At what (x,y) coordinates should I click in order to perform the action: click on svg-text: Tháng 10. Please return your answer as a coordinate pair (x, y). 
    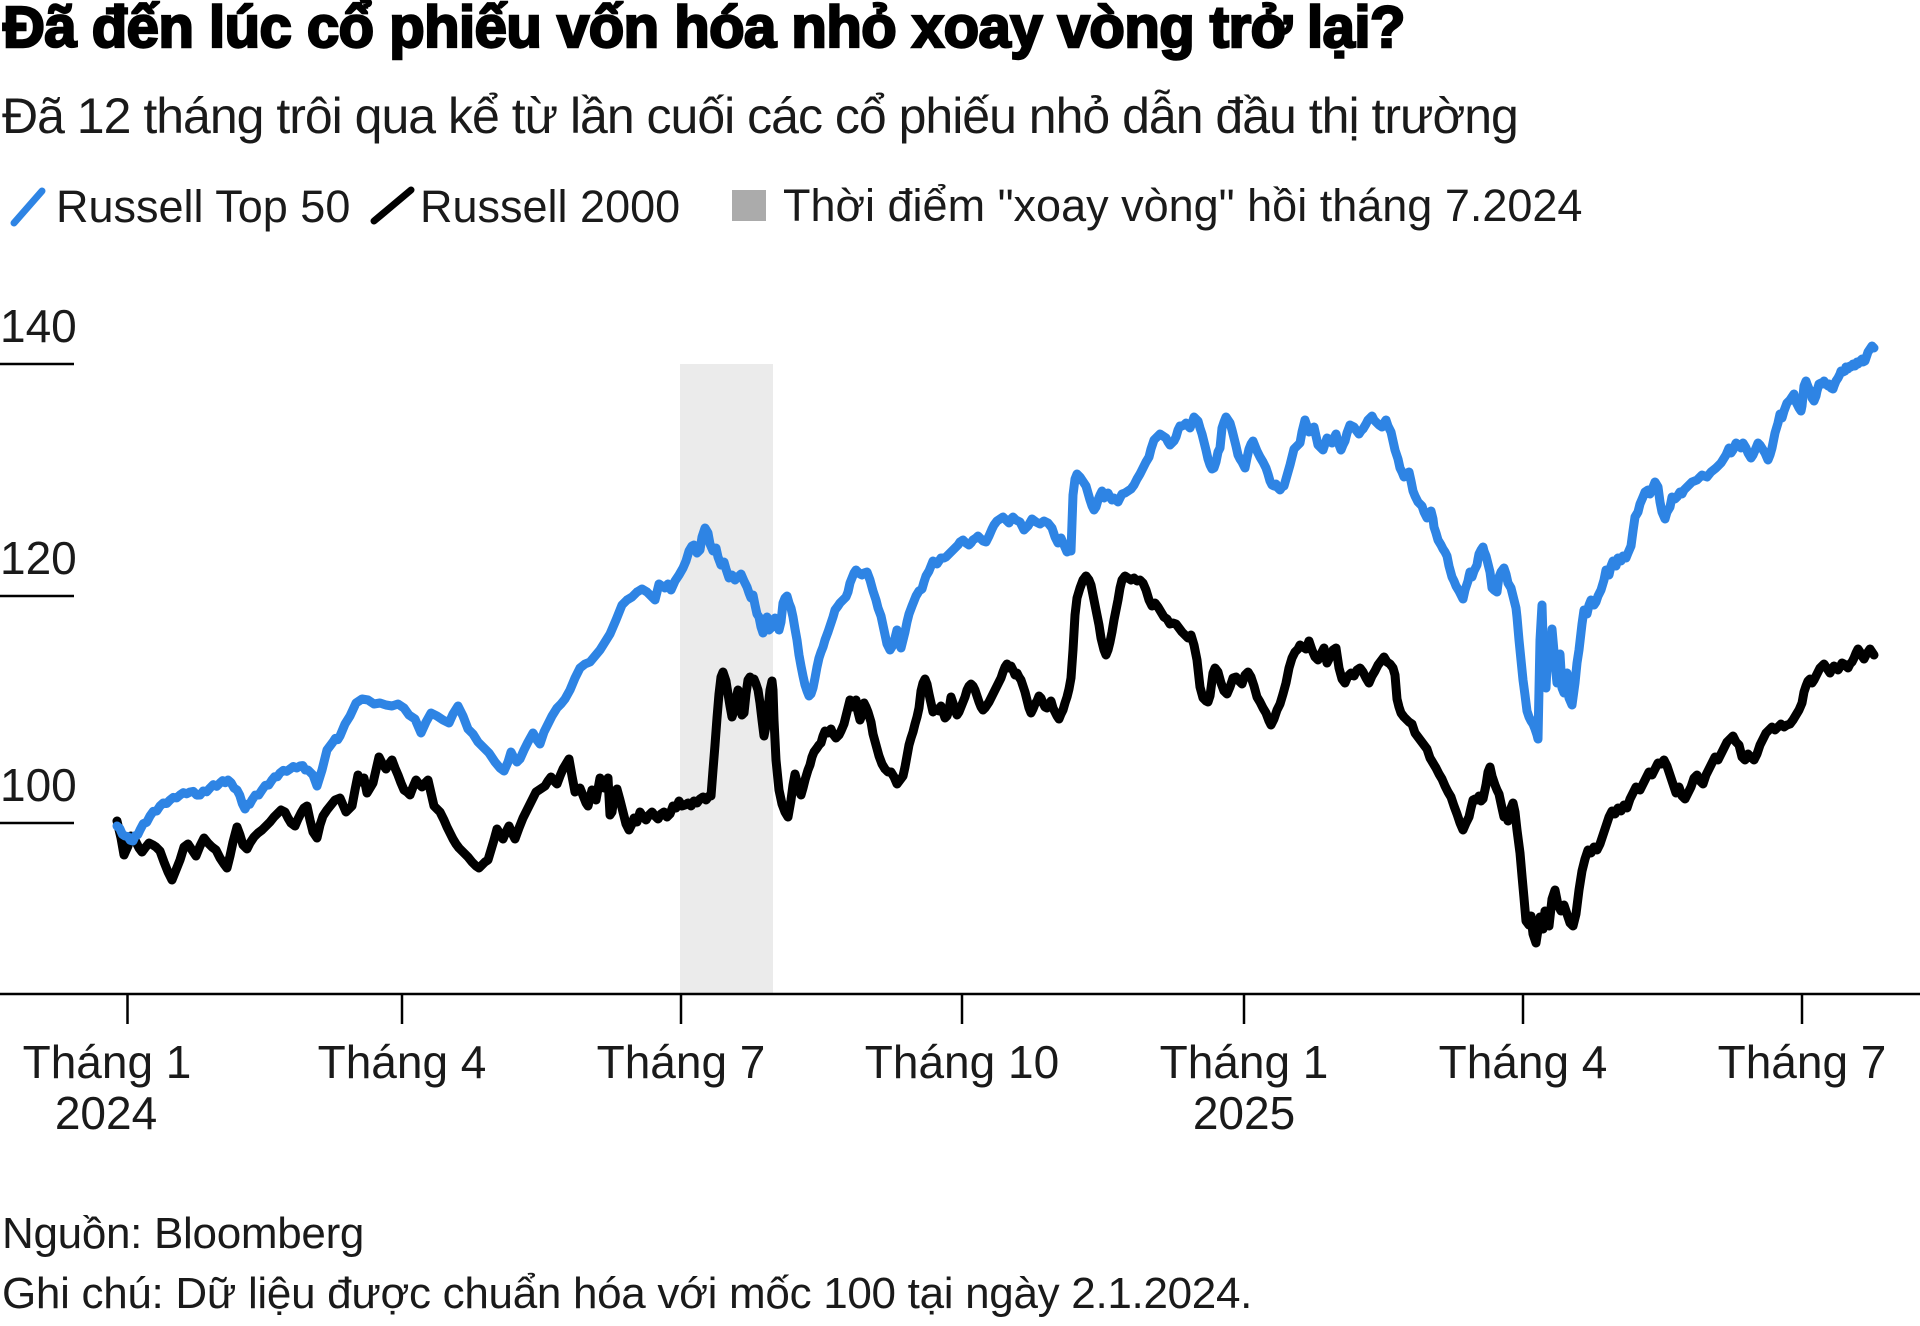
    Looking at the image, I should click on (962, 1062).